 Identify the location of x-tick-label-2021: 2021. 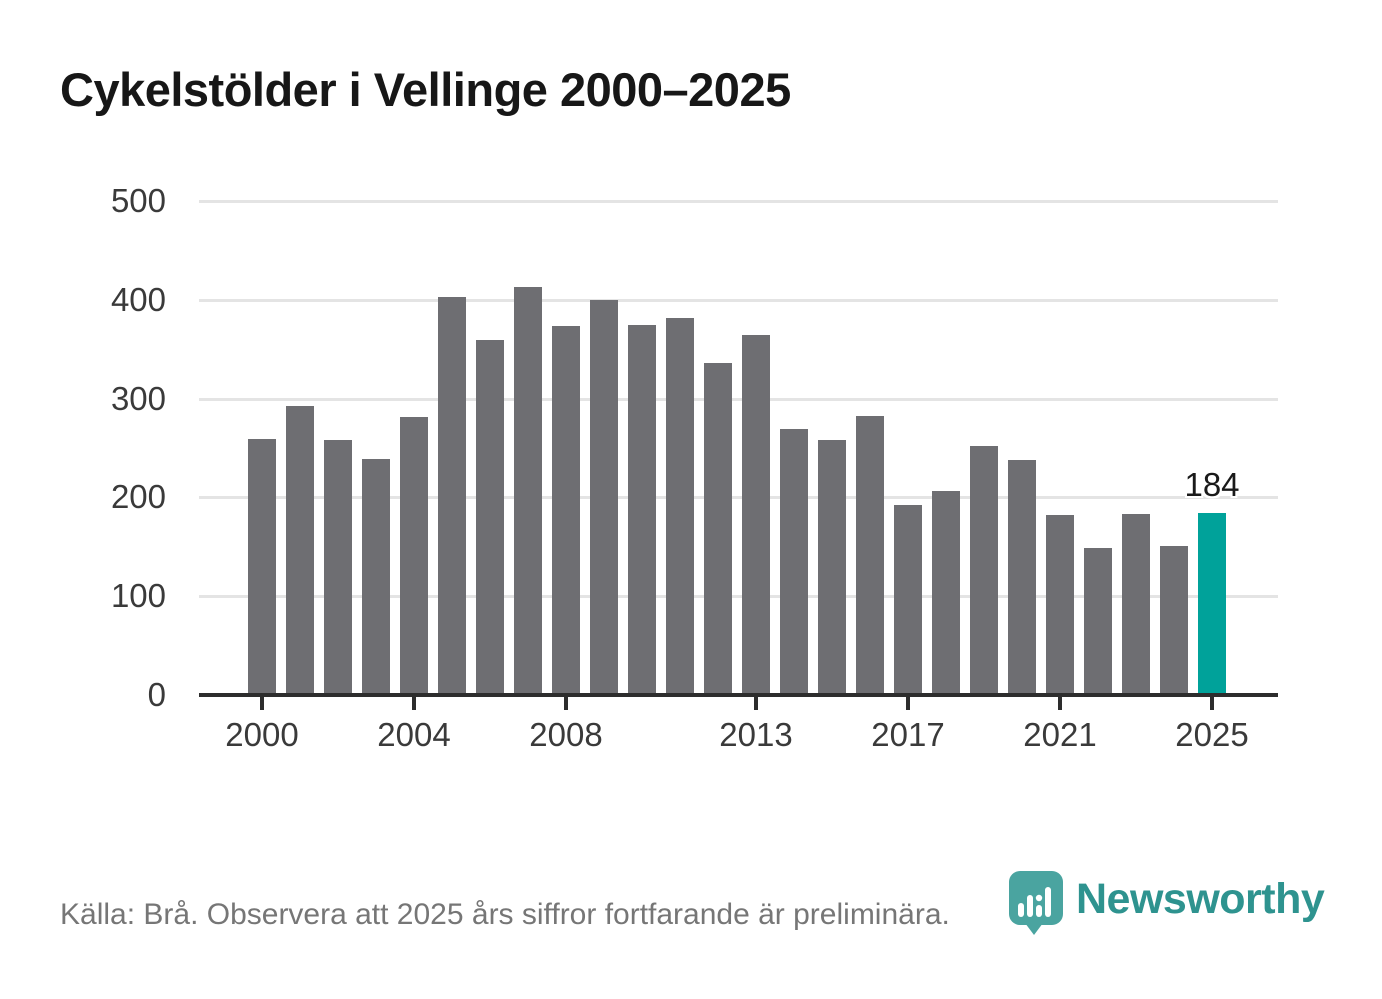
(1060, 734).